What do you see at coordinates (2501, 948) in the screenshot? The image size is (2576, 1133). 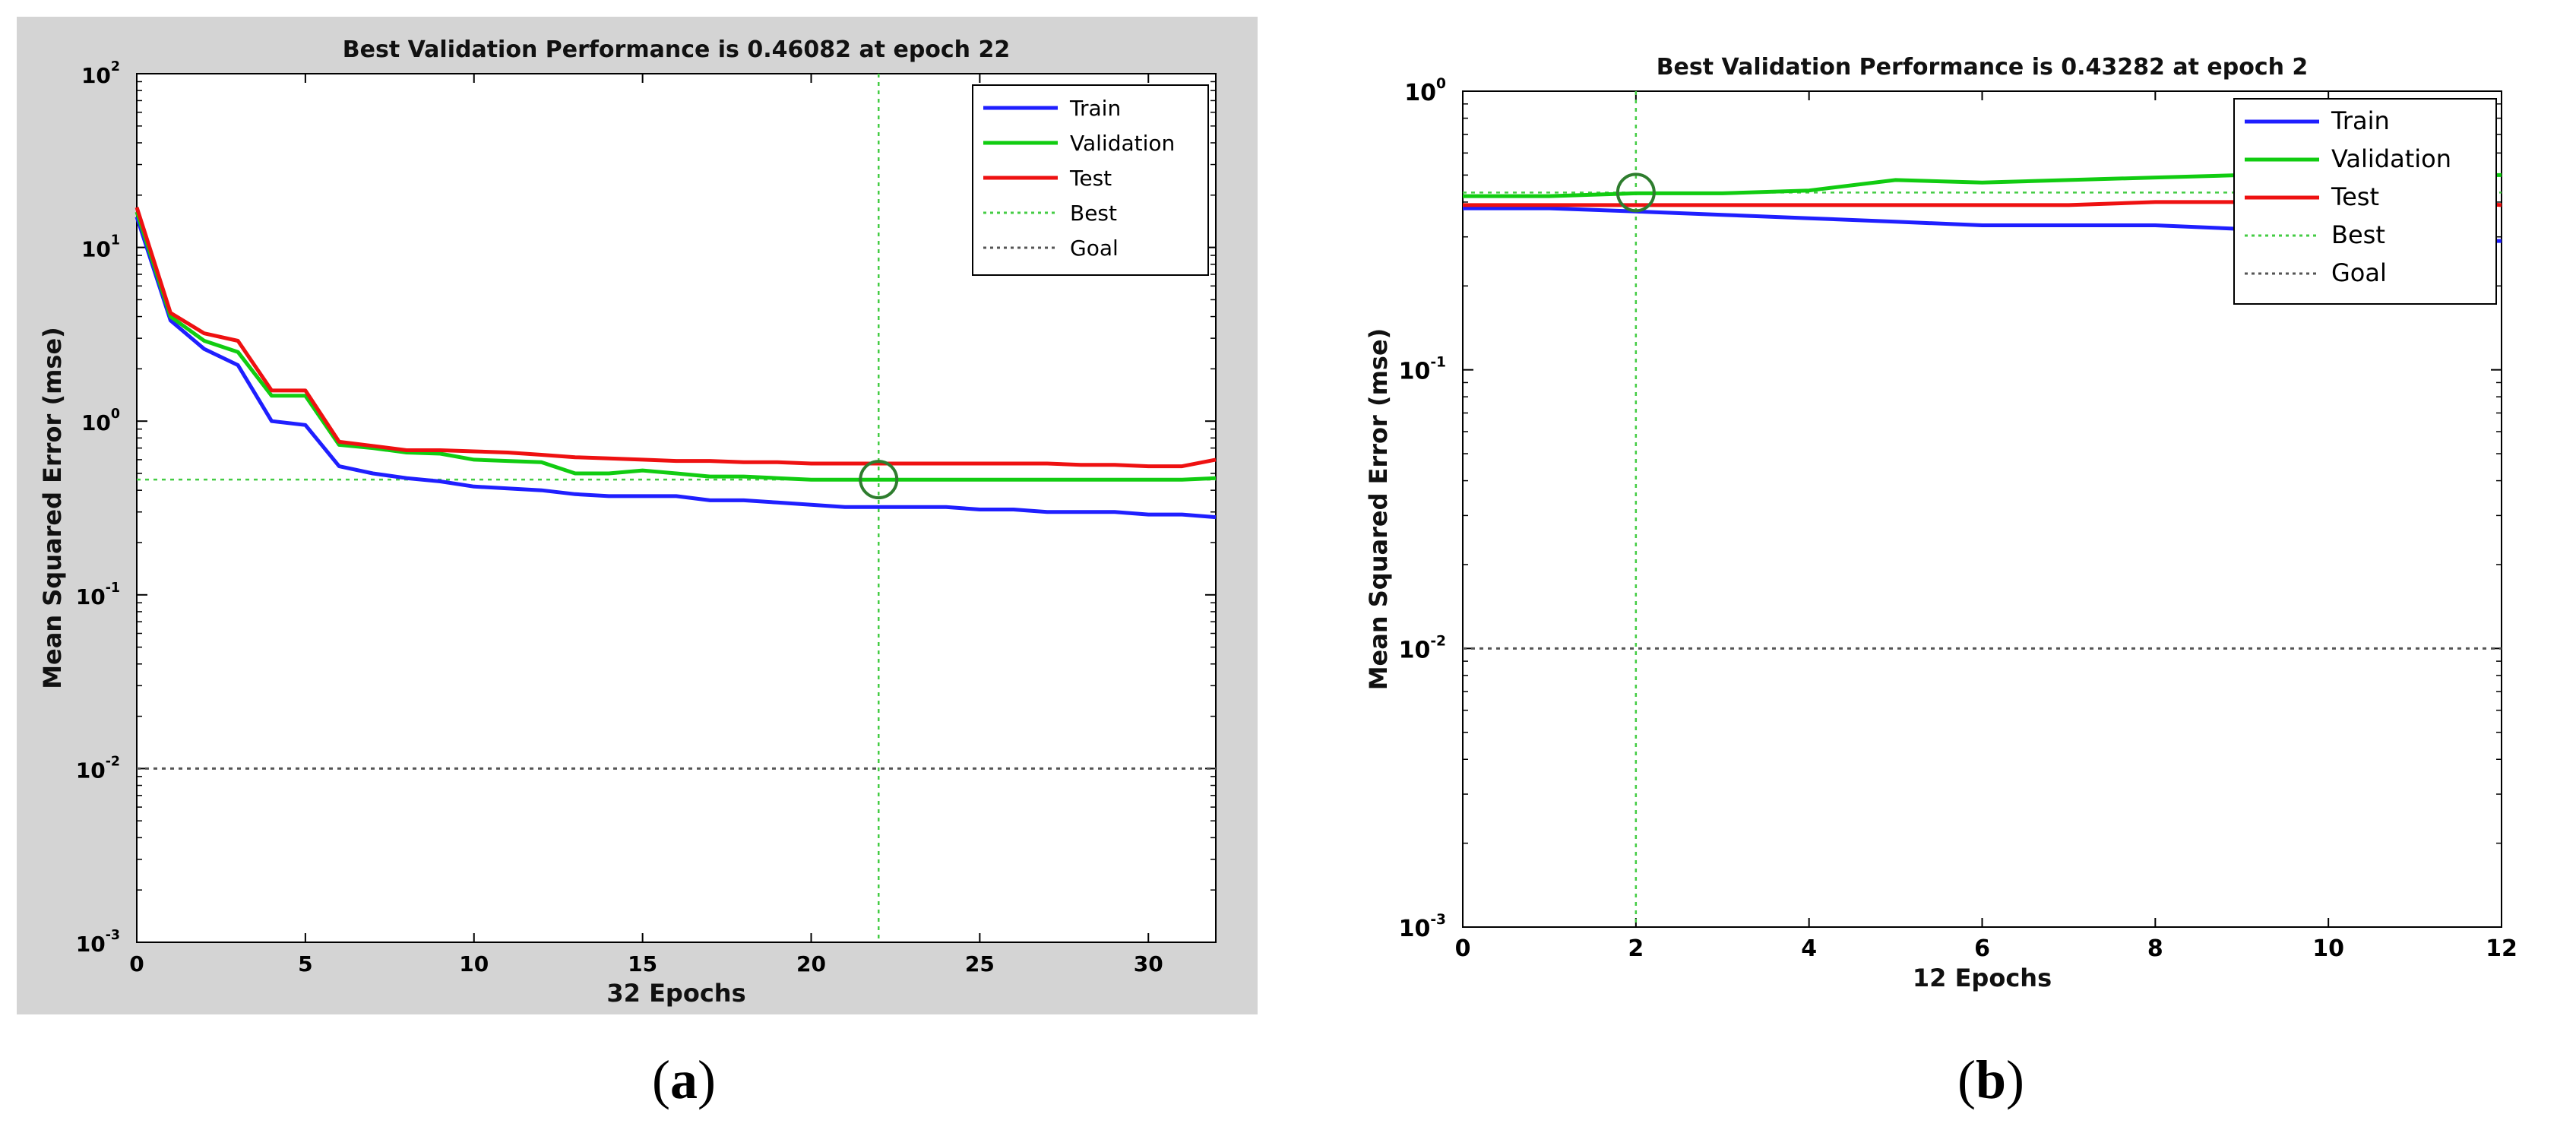 I see `x-tick-label: 12` at bounding box center [2501, 948].